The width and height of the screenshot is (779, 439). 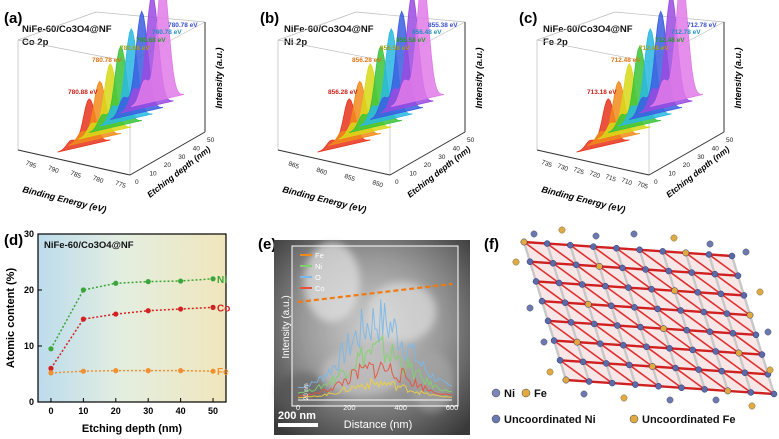 I want to click on xps-x-tick-label: 710, so click(x=626, y=182).